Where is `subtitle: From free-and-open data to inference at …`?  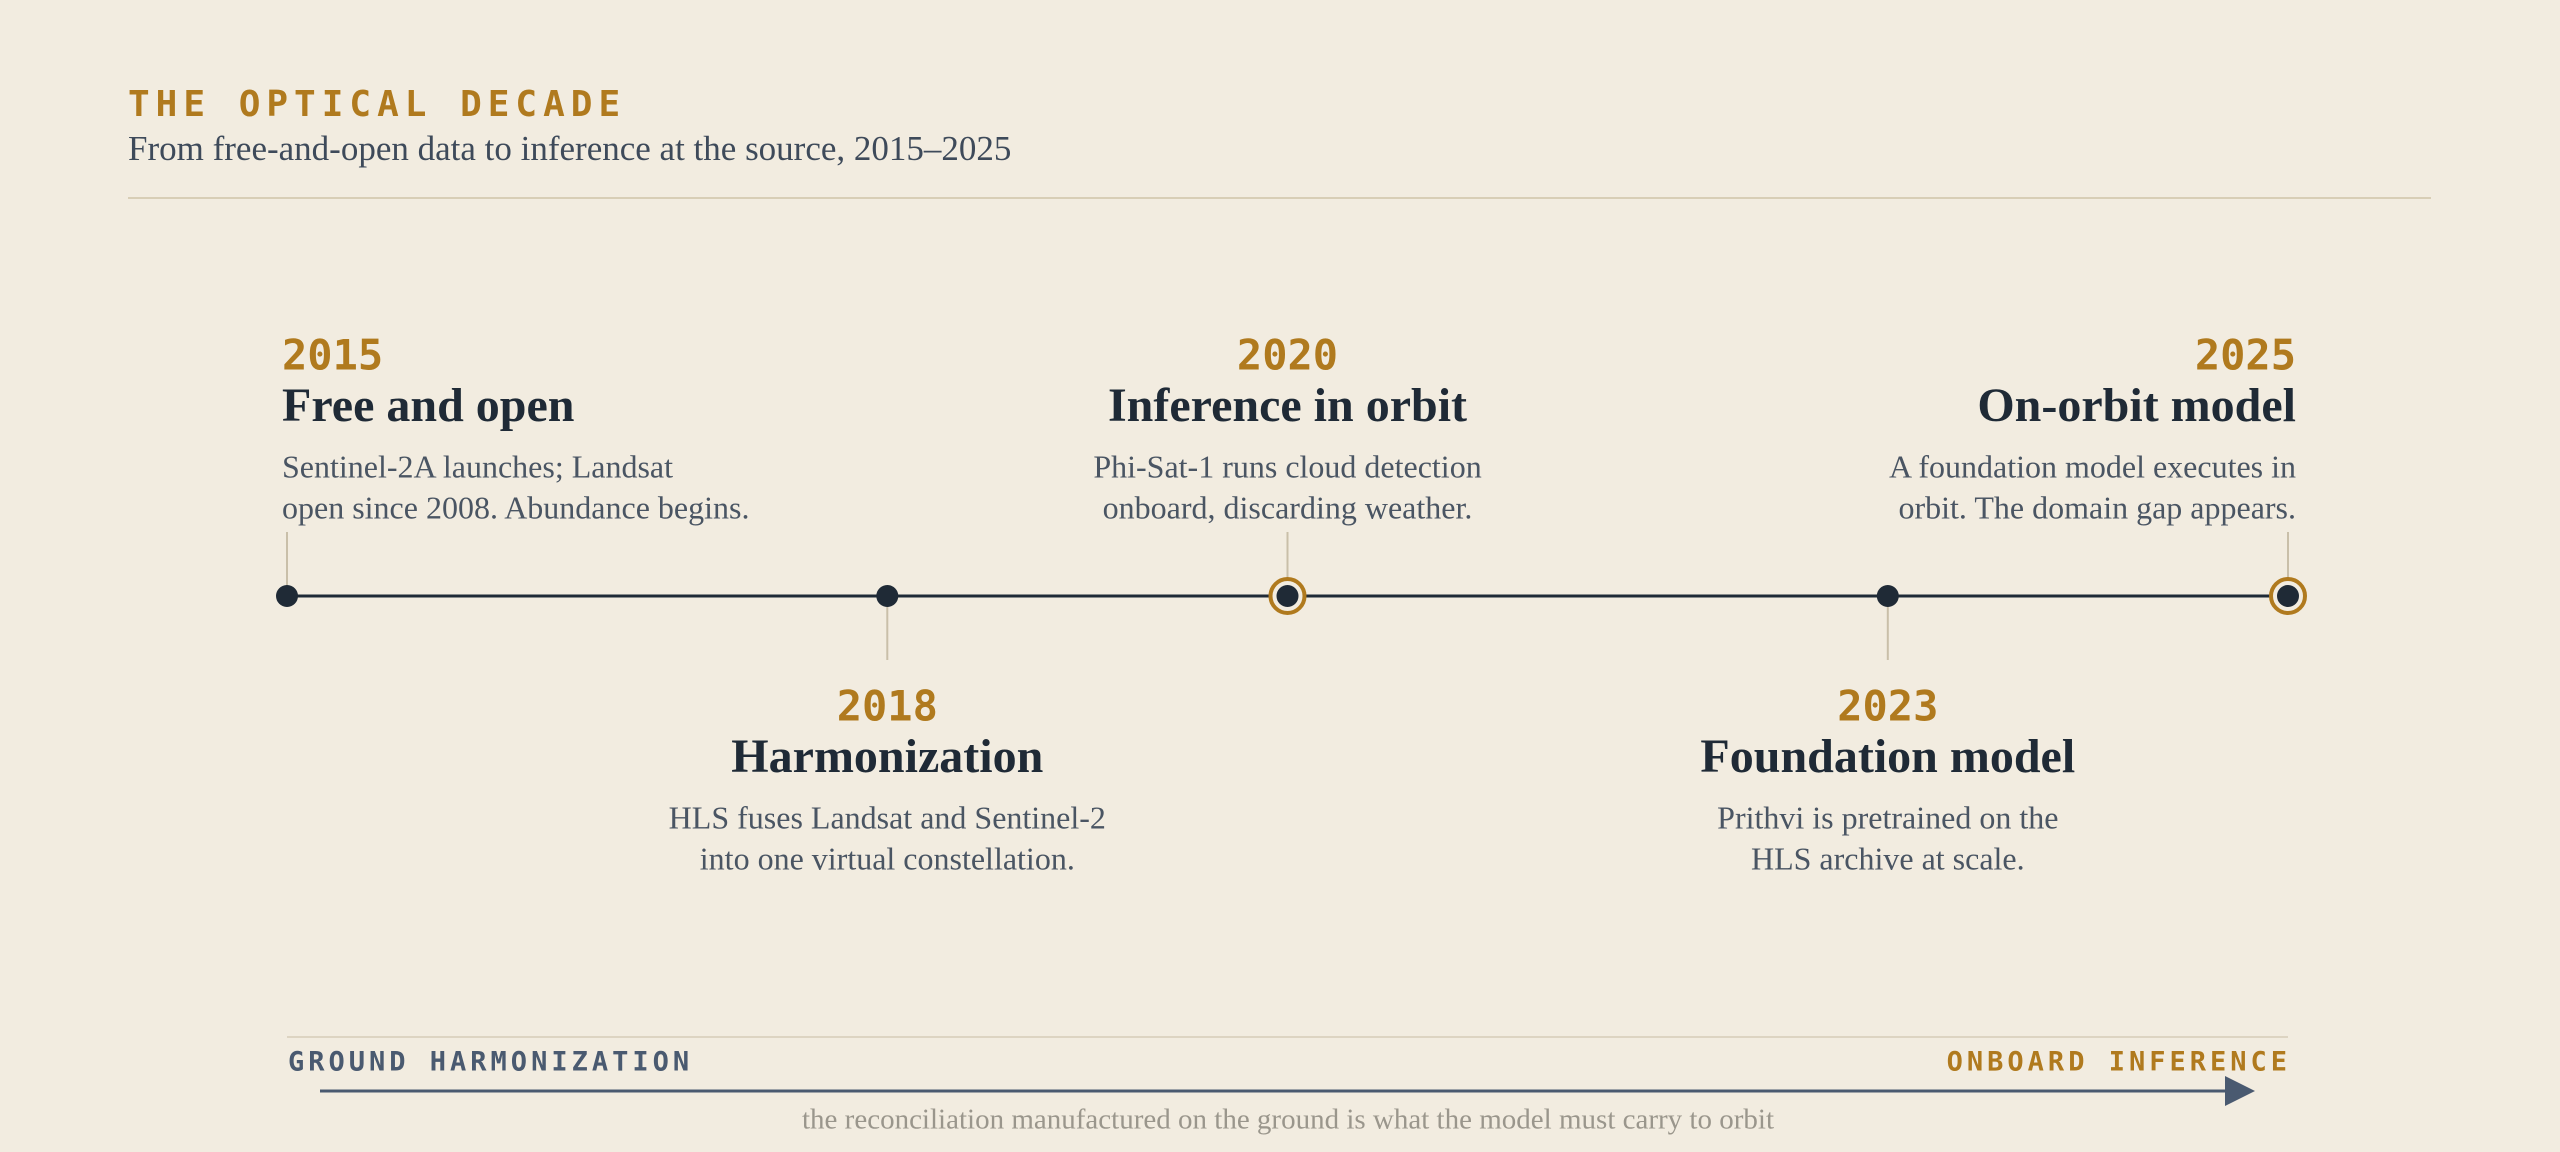
subtitle: From free-and-open data to inference at … is located at coordinates (569, 148).